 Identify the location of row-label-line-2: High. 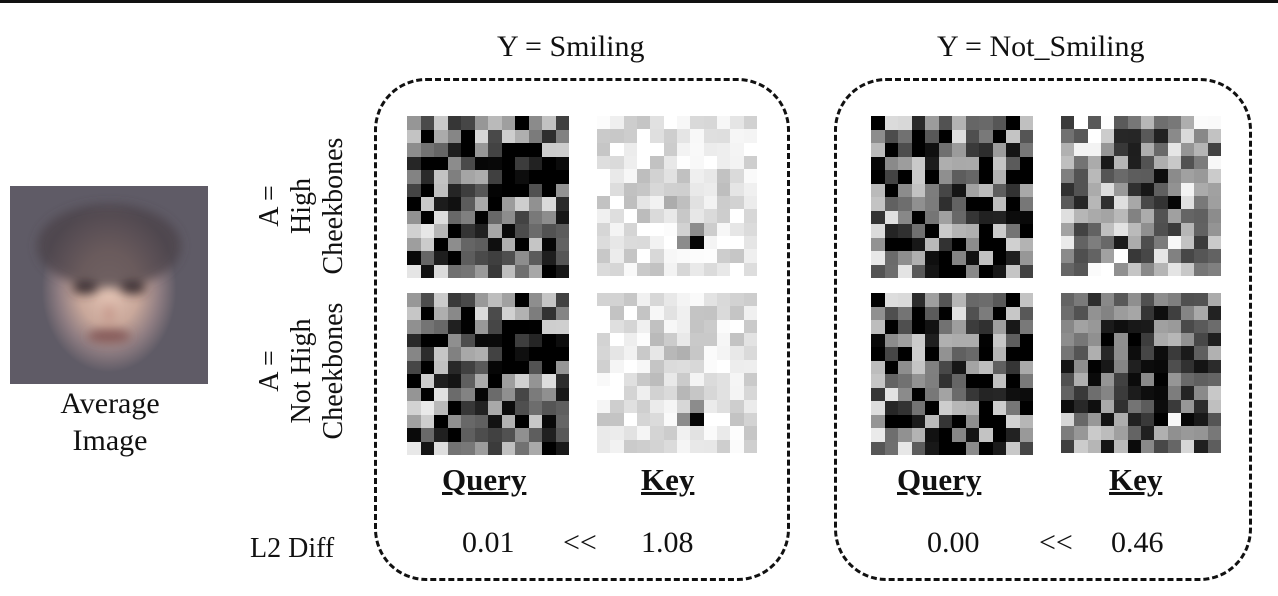
(301, 206).